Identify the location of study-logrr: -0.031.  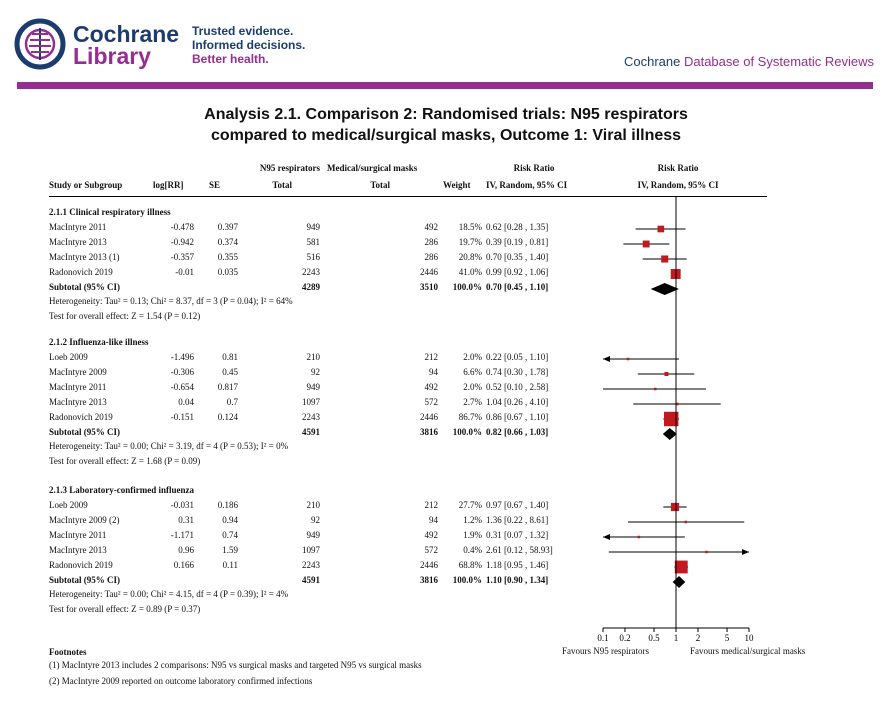
(182, 505).